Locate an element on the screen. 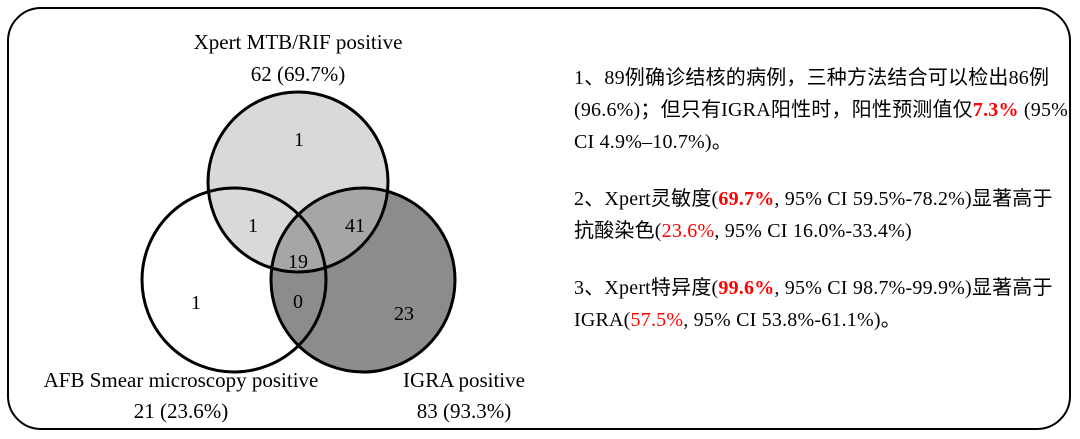  xpert-circle-outline is located at coordinates (298, 182).